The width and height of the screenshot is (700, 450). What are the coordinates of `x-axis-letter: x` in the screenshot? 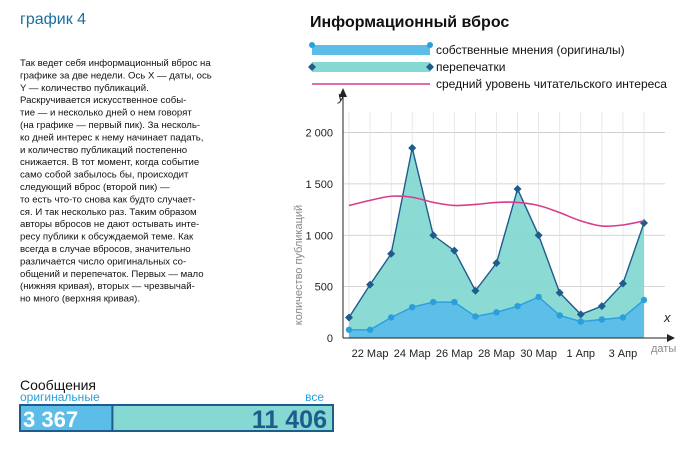 It's located at (667, 317).